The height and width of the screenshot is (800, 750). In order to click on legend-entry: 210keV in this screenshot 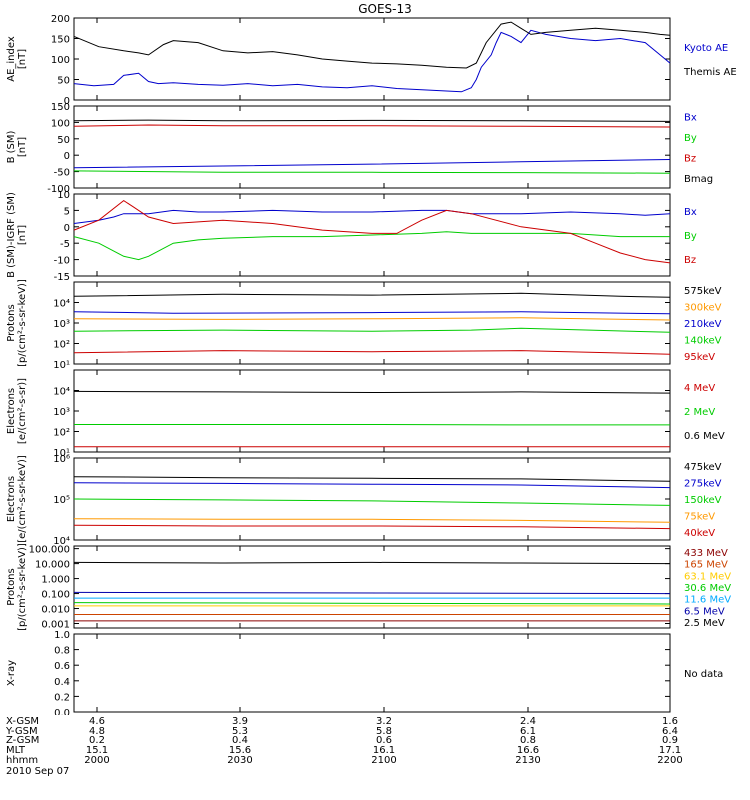, I will do `click(703, 324)`.